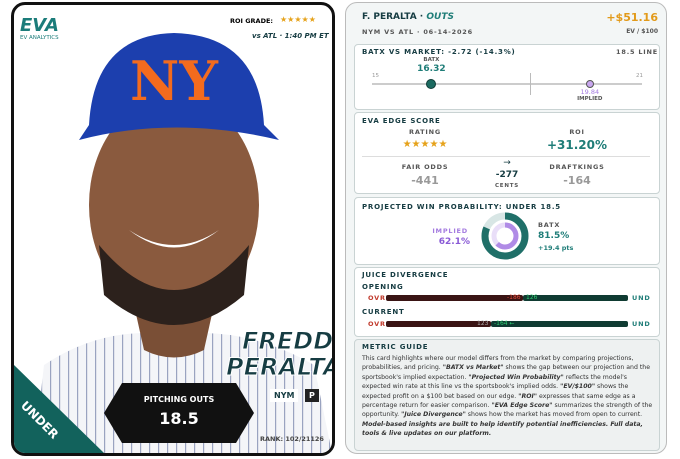 The height and width of the screenshot is (459, 680). I want to click on svg-text: NY, so click(174, 81).